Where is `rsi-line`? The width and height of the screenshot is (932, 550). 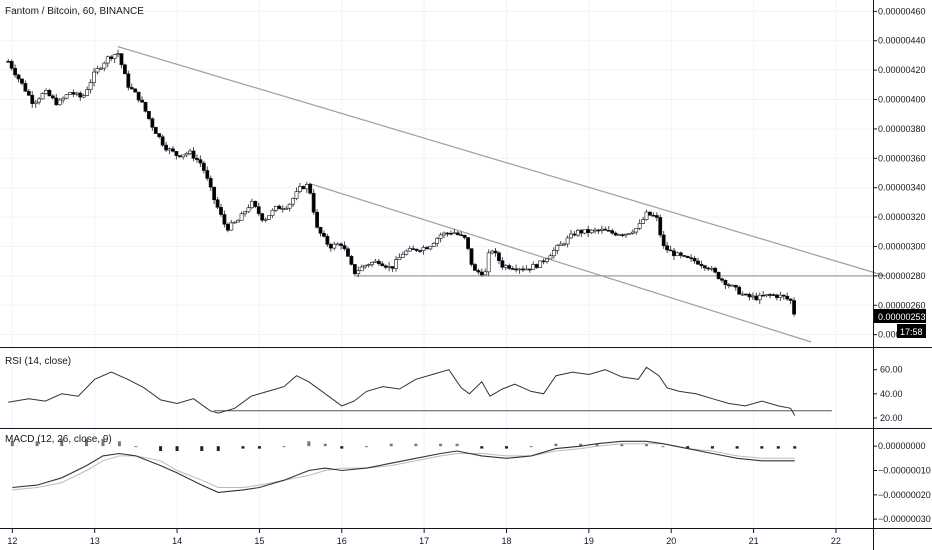
rsi-line is located at coordinates (402, 391).